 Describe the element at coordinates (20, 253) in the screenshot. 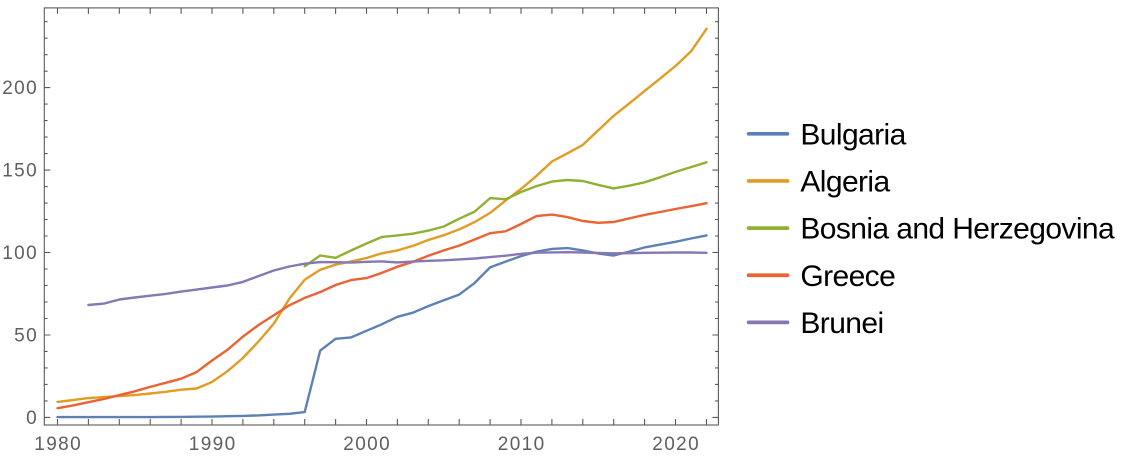

I see `svg-text: 100` at that location.